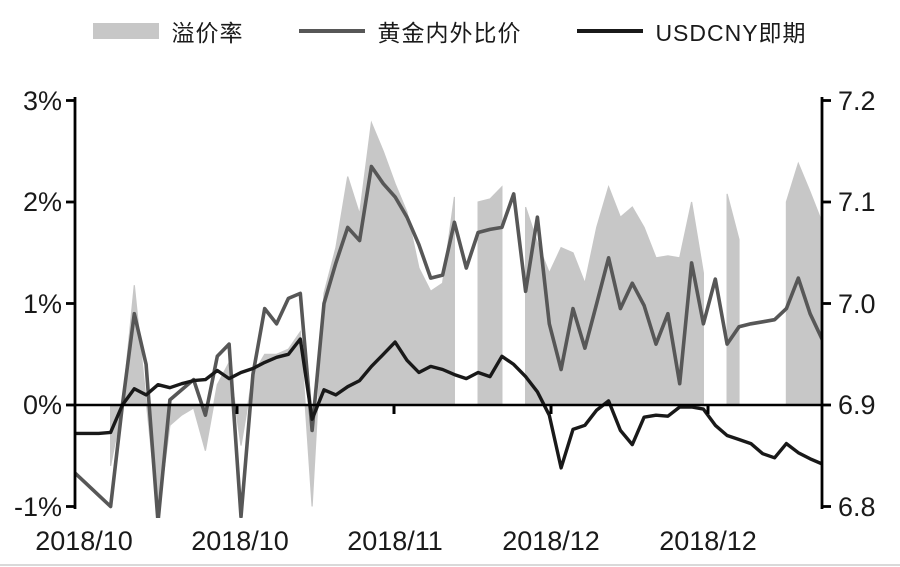 The image size is (900, 567). I want to click on usdcny-line-swatch, so click(610, 31).